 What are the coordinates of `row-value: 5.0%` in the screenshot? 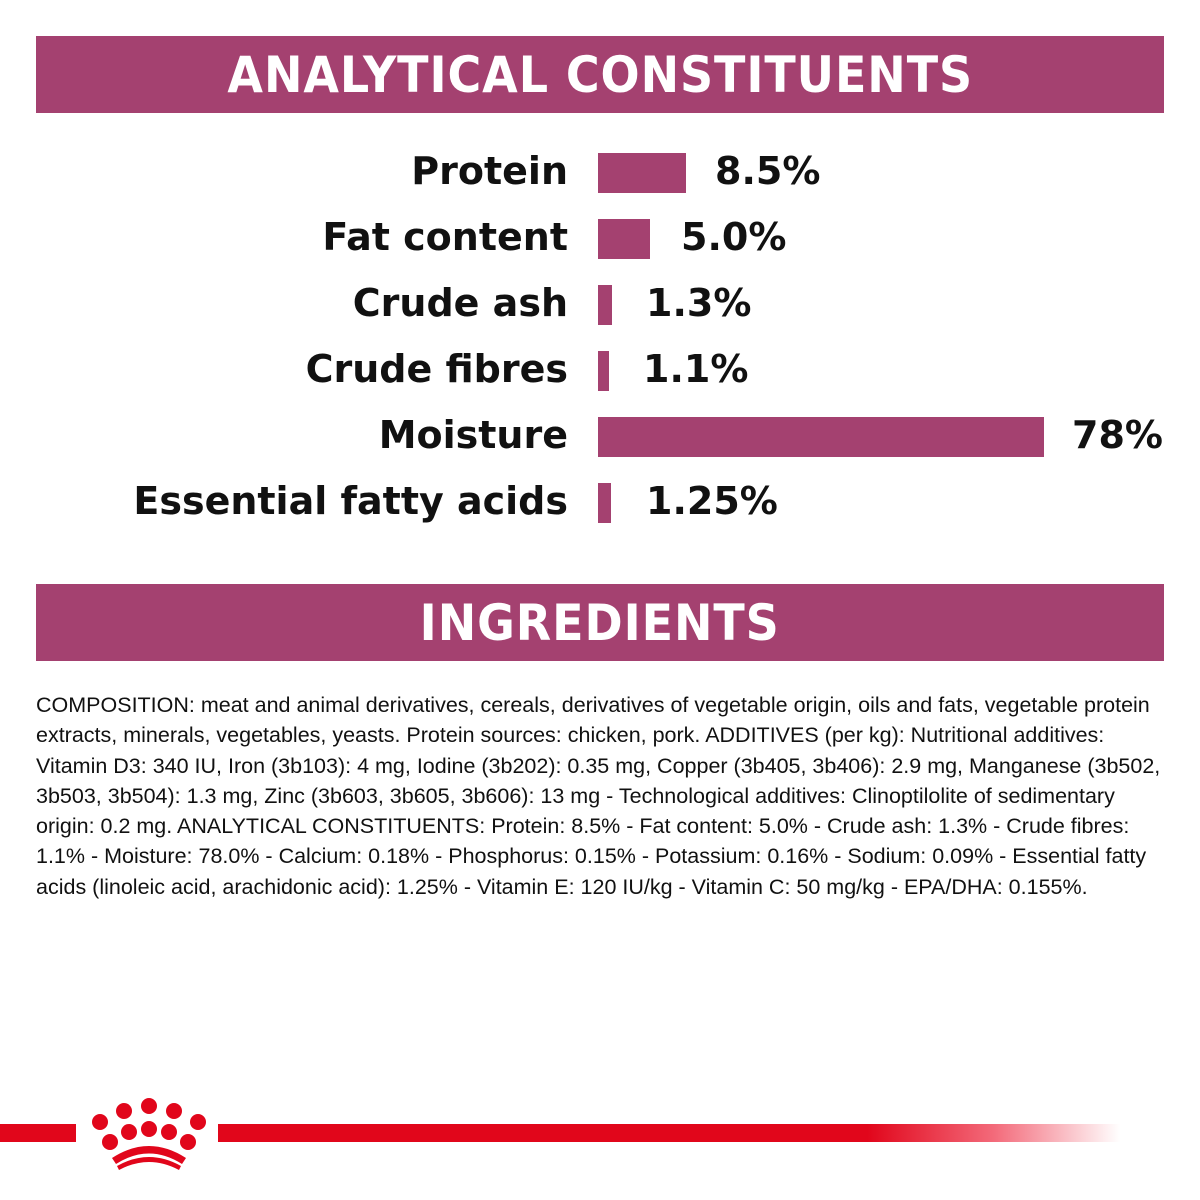 It's located at (734, 237).